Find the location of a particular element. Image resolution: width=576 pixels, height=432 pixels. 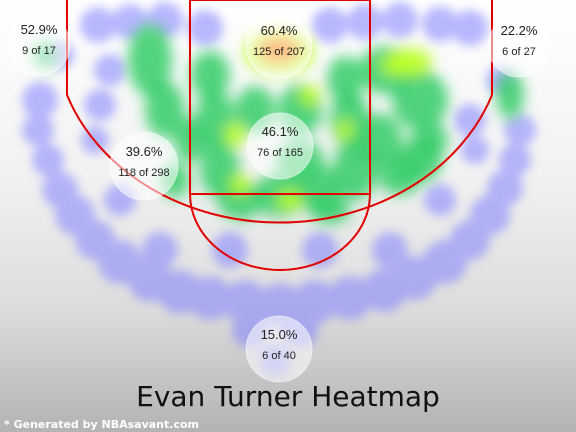

zone-bubble-paint-non-ra is located at coordinates (280, 146).